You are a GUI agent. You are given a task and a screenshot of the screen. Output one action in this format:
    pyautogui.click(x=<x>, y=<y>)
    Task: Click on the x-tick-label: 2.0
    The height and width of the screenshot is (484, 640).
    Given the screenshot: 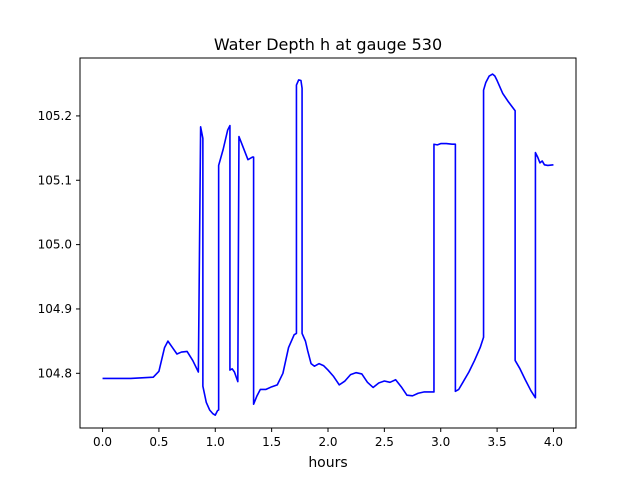 What is the action you would take?
    pyautogui.click(x=327, y=442)
    